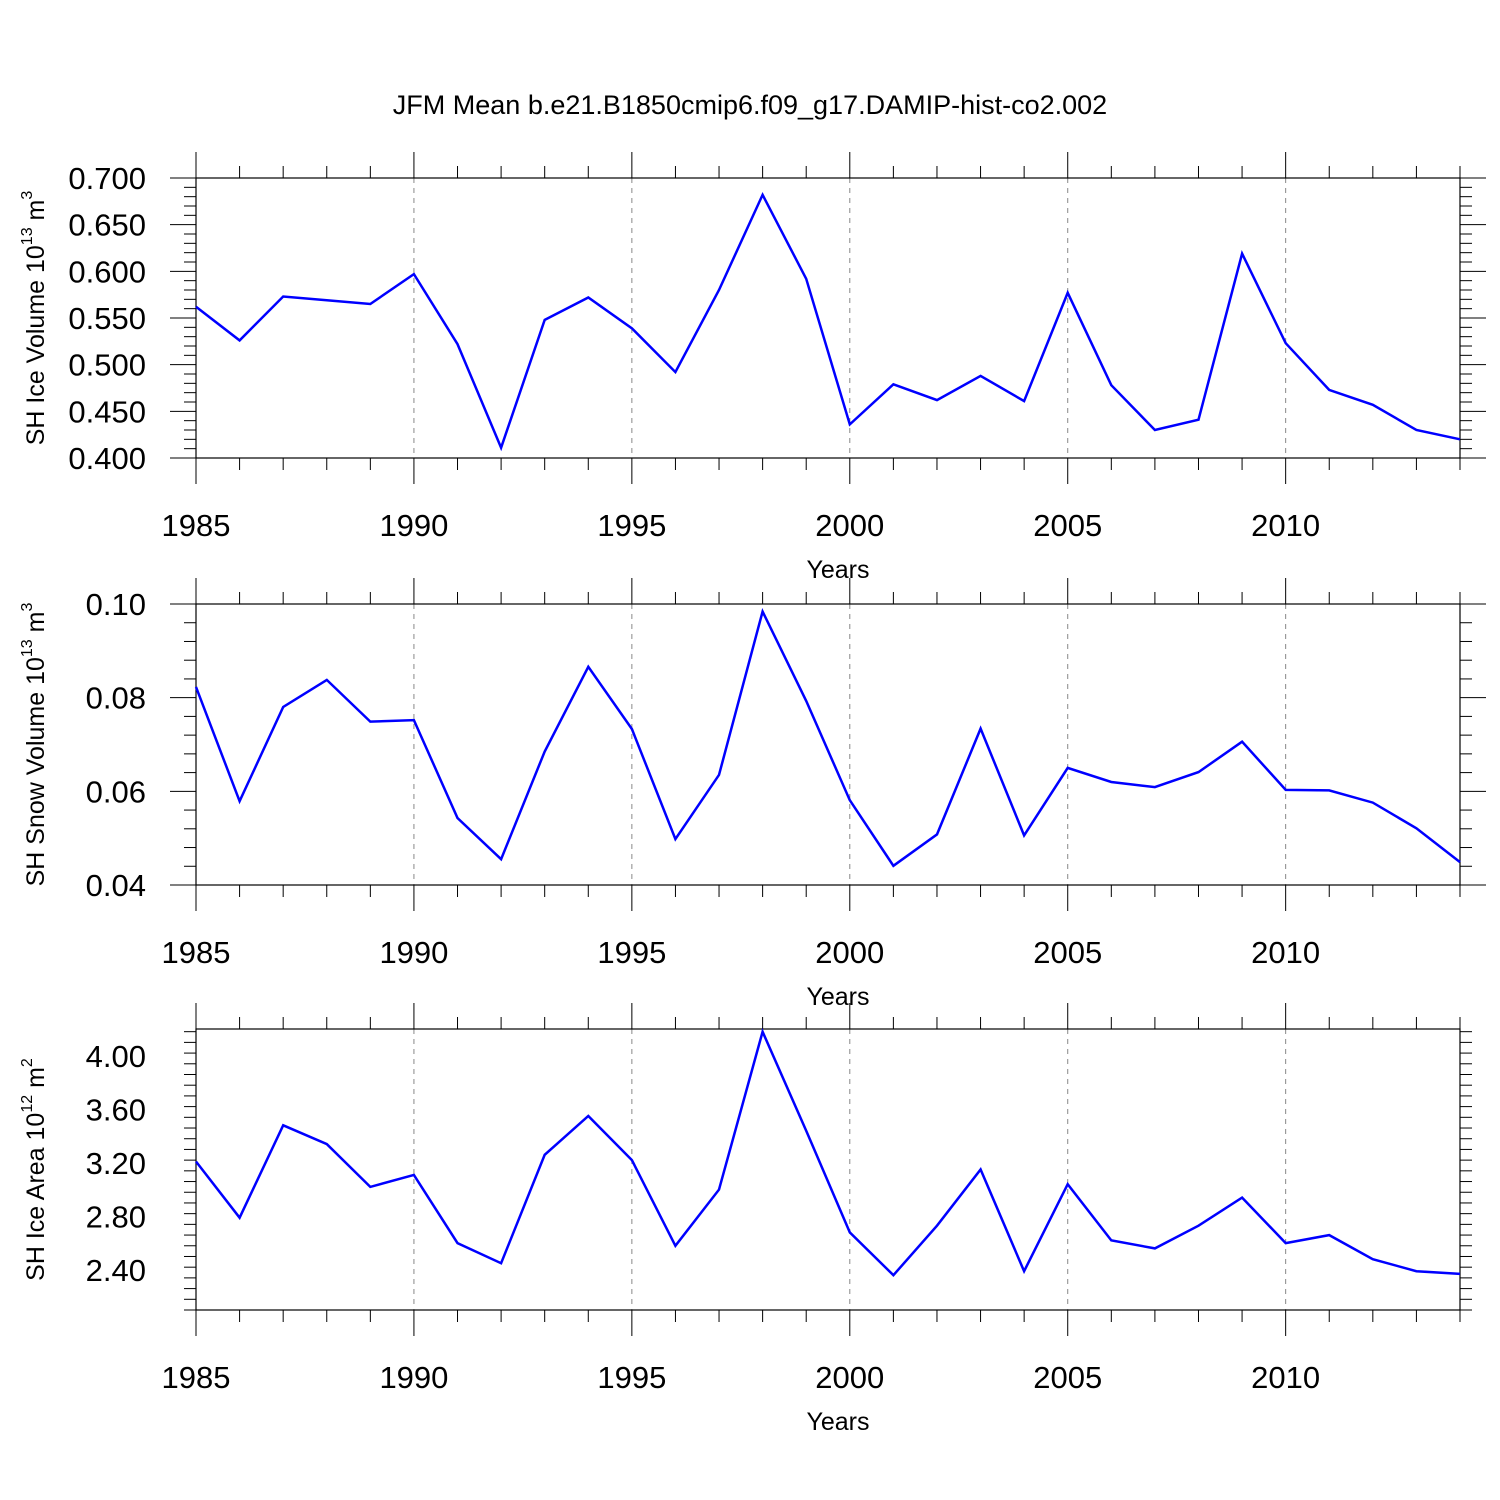 This screenshot has height=1500, width=1500. Describe the element at coordinates (116, 791) in the screenshot. I see `y-tick-label: 0.06` at that location.